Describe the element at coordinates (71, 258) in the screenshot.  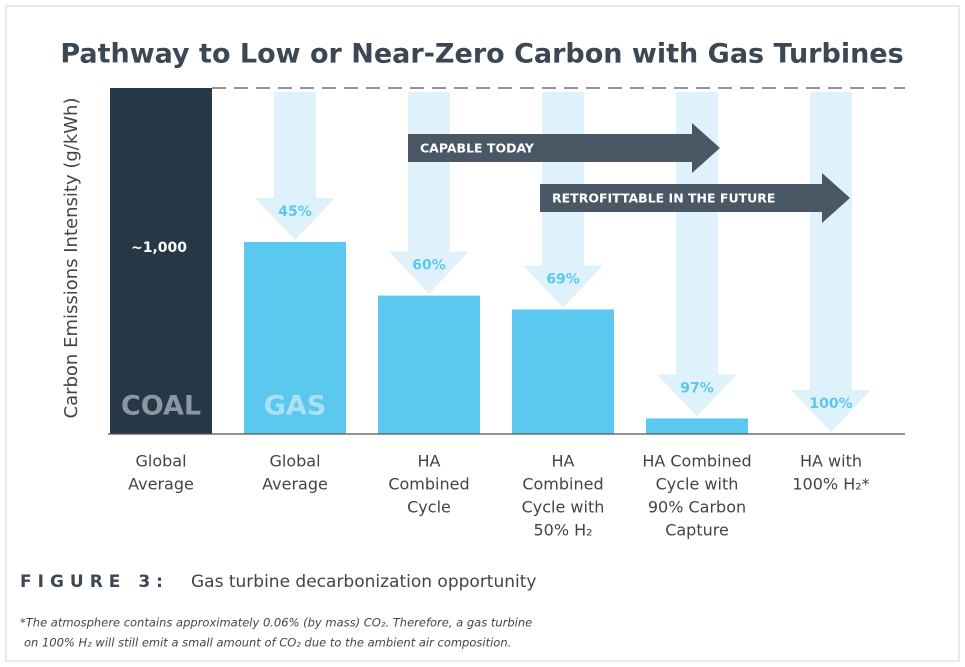
I see `y-axis-label: Carbon Emissions Intensity (g/kWh)` at that location.